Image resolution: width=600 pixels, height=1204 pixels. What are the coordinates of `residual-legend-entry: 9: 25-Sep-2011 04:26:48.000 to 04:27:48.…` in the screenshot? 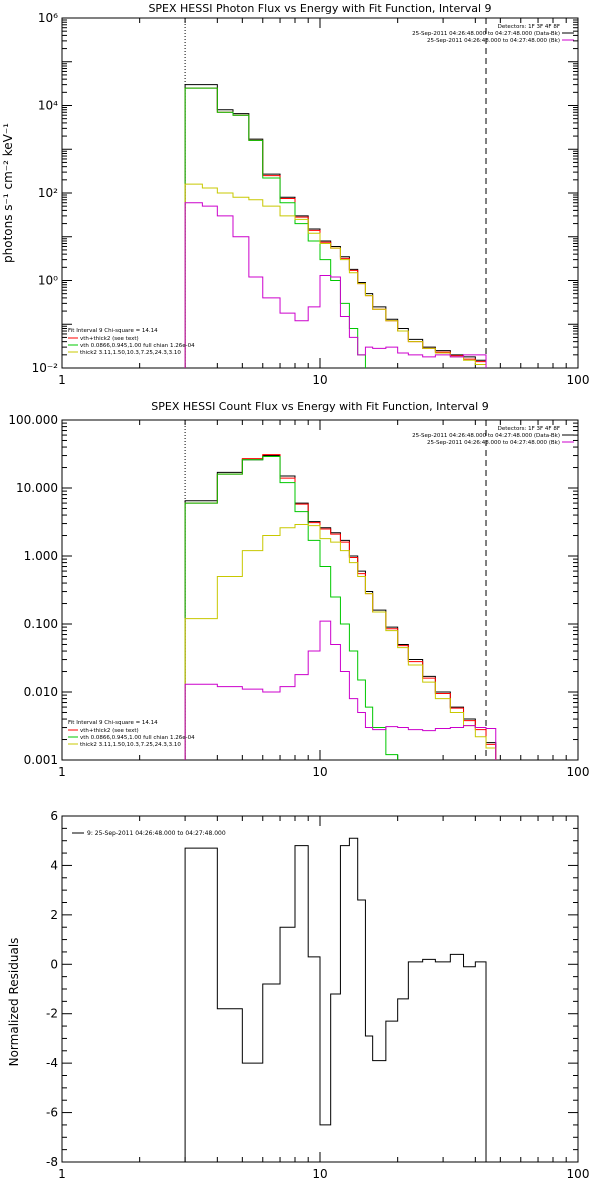 It's located at (156, 833).